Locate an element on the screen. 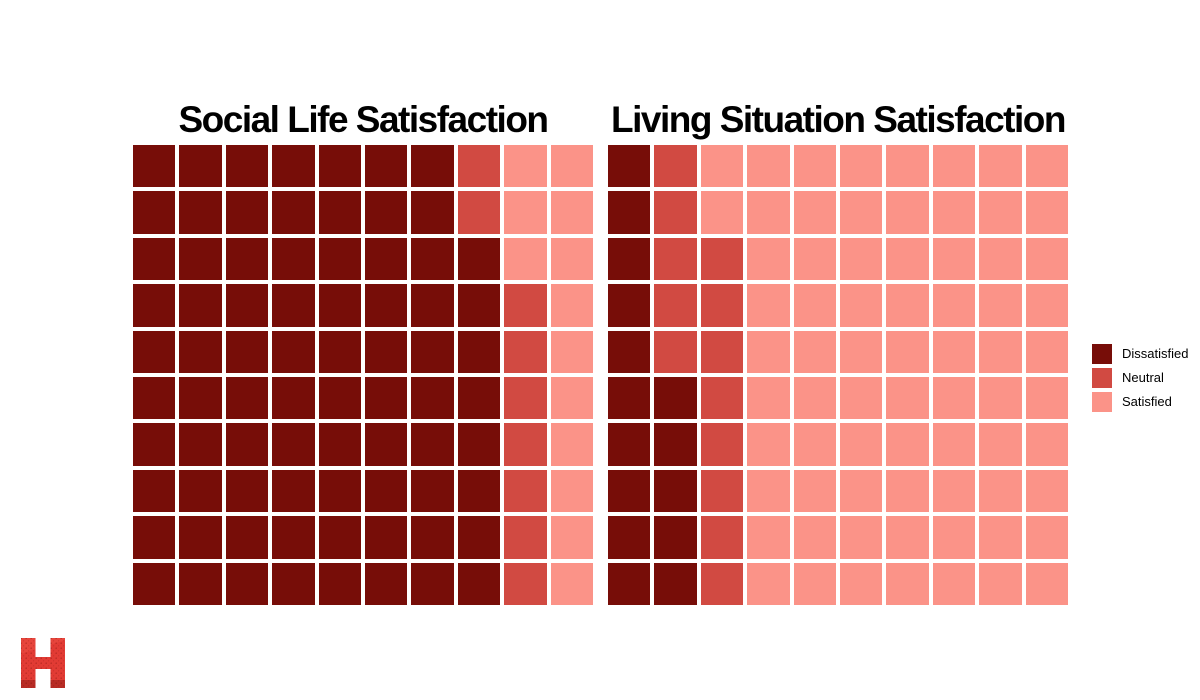 The width and height of the screenshot is (1200, 700). legend-label: Satisfied is located at coordinates (1147, 401).